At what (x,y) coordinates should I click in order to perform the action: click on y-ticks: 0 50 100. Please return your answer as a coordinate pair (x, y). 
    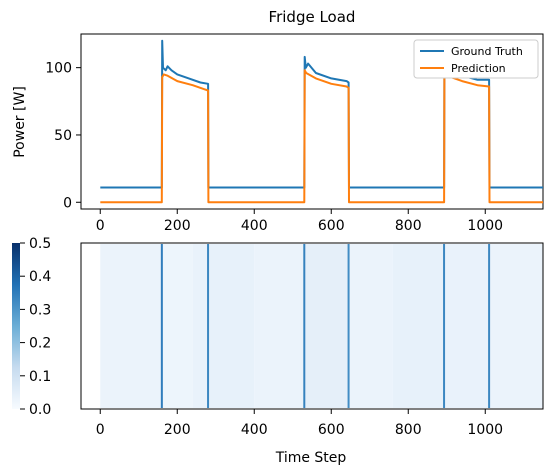
    Looking at the image, I should click on (63, 136).